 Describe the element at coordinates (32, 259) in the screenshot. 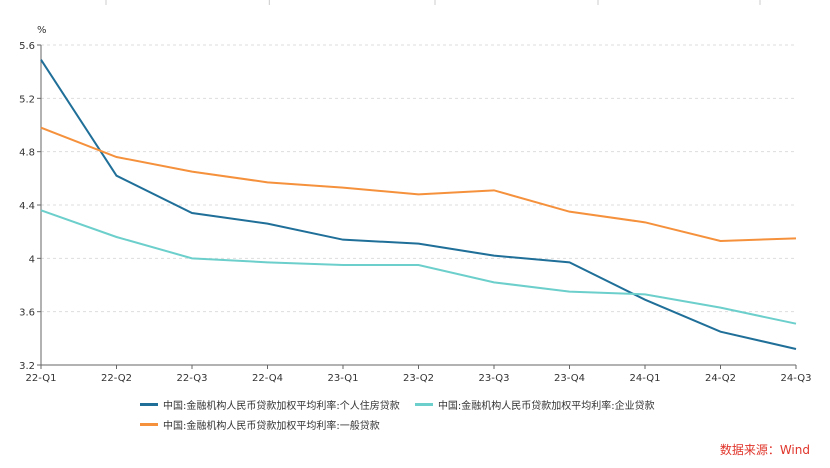

I see `y-tick-label: 4` at that location.